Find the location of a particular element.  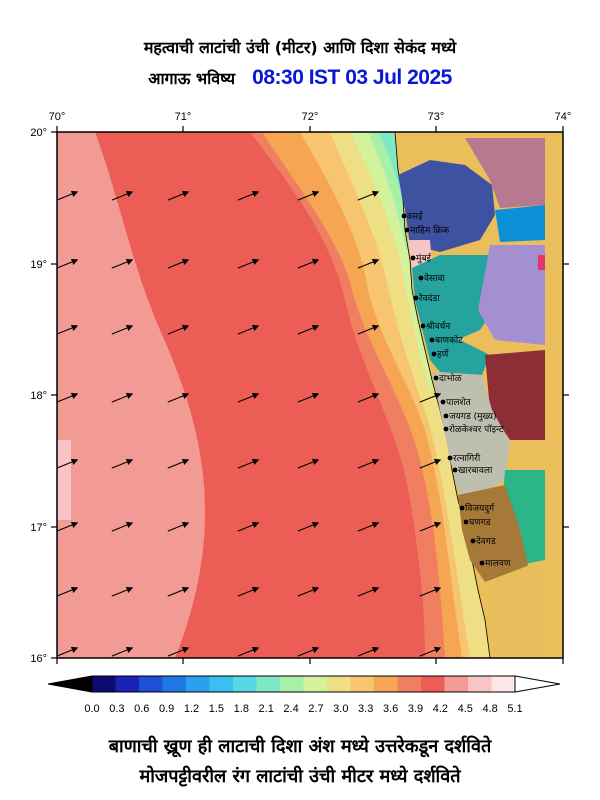

region-goa is located at coordinates (515, 611).